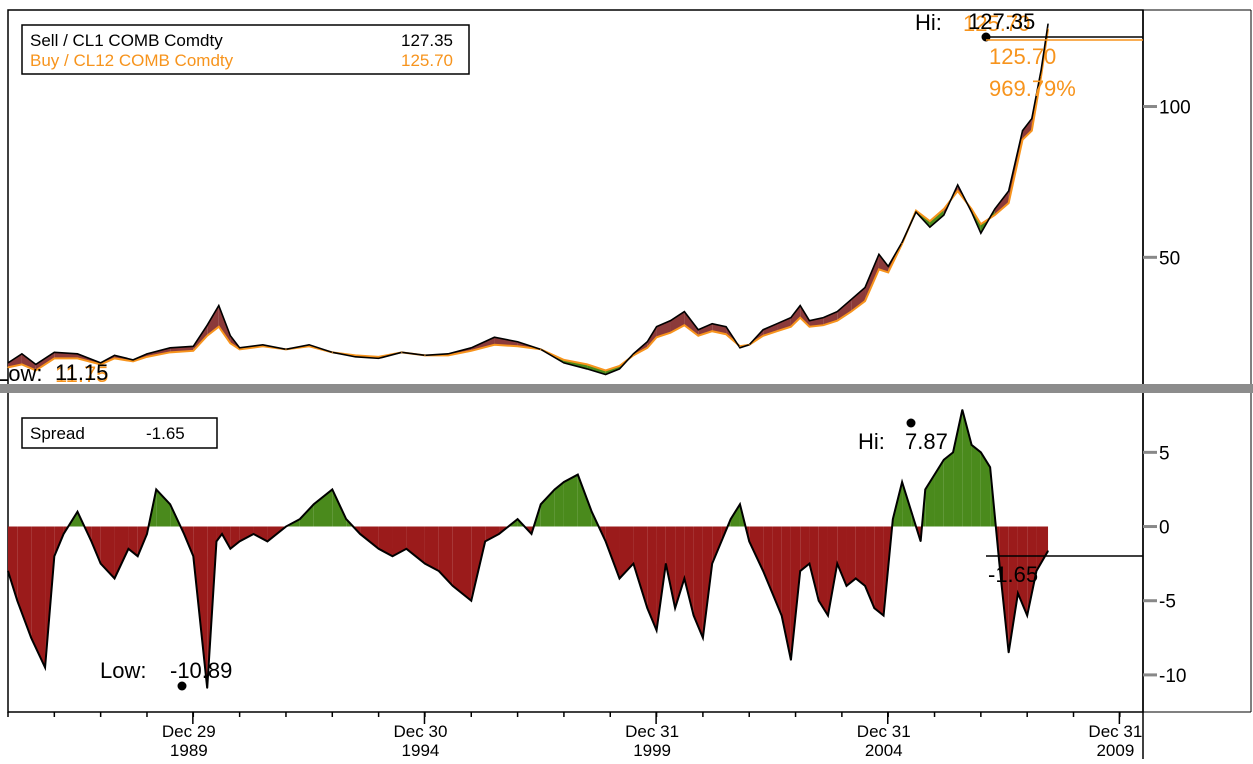  I want to click on legend-sell-label: Sell / CL1 COMB Comdty, so click(126, 40).